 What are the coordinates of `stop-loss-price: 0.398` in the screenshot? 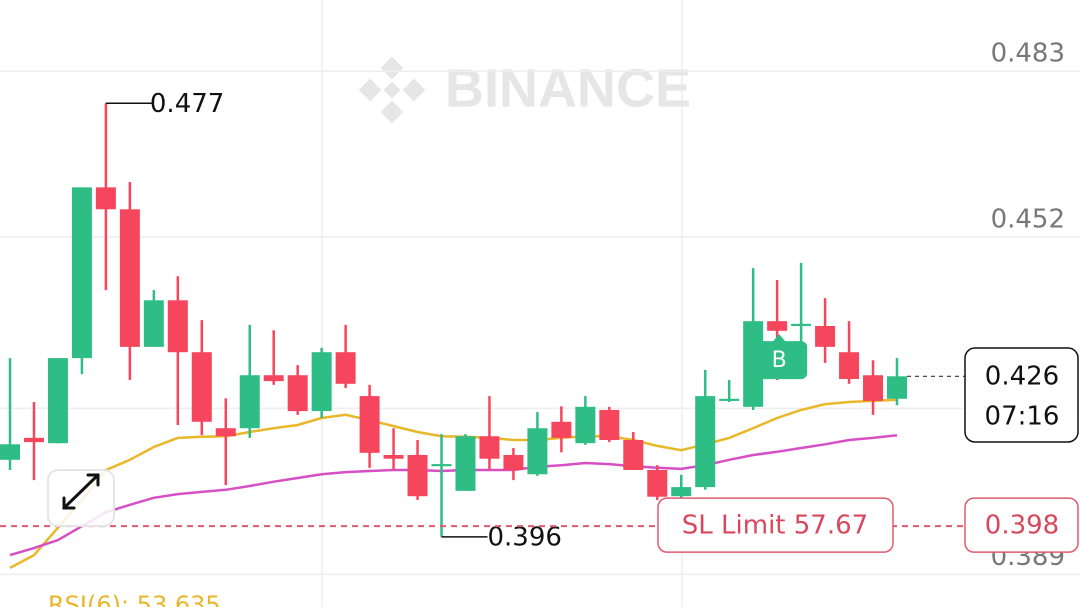 It's located at (1022, 526).